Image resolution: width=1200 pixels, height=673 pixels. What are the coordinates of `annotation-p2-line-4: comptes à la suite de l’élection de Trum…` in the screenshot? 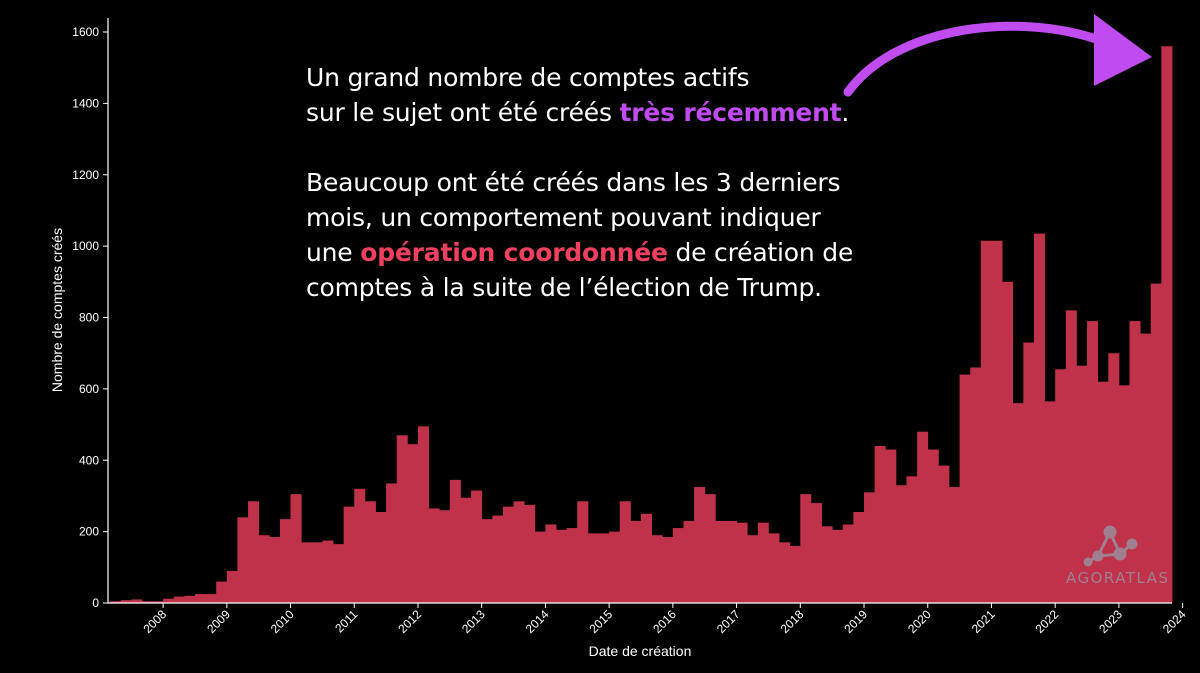 It's located at (564, 287).